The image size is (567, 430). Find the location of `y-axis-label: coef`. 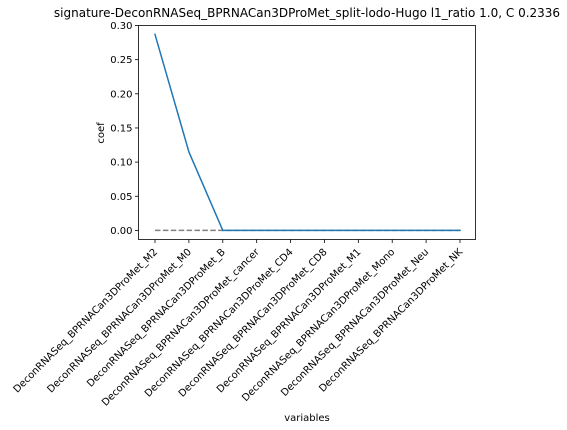

y-axis-label: coef is located at coordinates (101, 133).